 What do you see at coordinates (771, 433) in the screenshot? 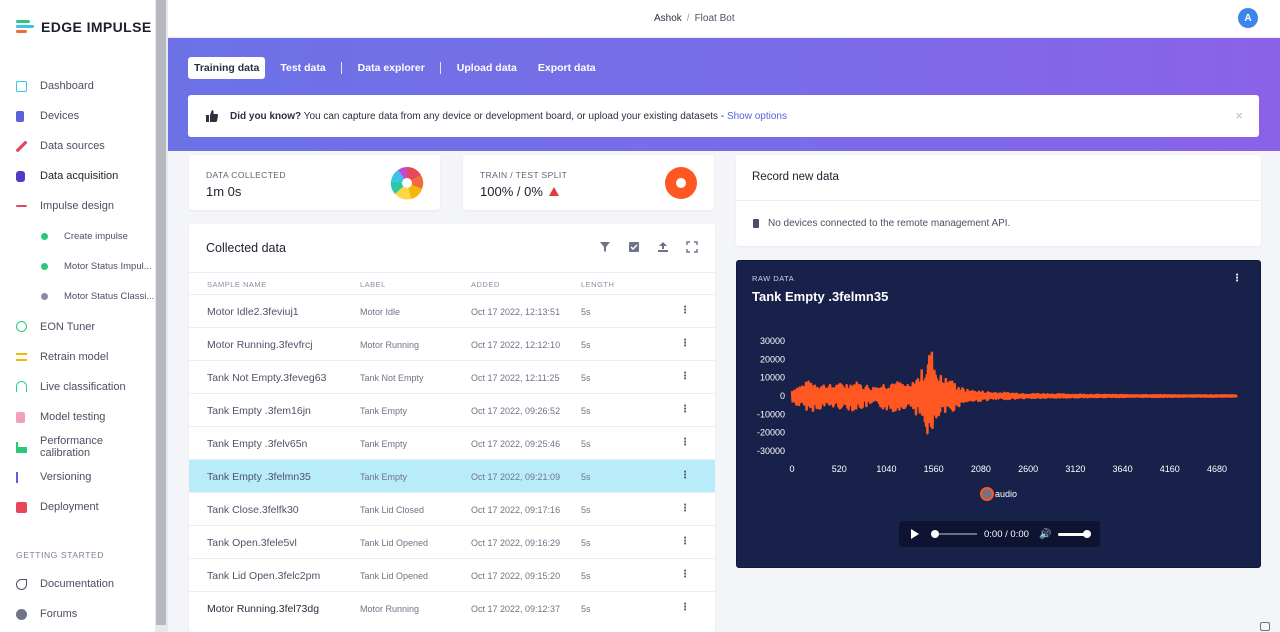
I see `y-tick-label: -20000` at bounding box center [771, 433].